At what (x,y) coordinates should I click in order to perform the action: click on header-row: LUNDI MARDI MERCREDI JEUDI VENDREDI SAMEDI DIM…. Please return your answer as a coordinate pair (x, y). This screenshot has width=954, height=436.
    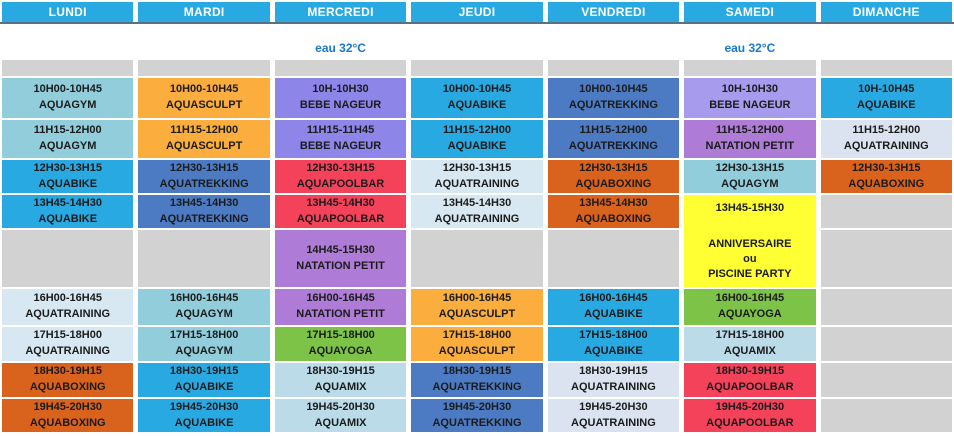
    Looking at the image, I should click on (477, 12).